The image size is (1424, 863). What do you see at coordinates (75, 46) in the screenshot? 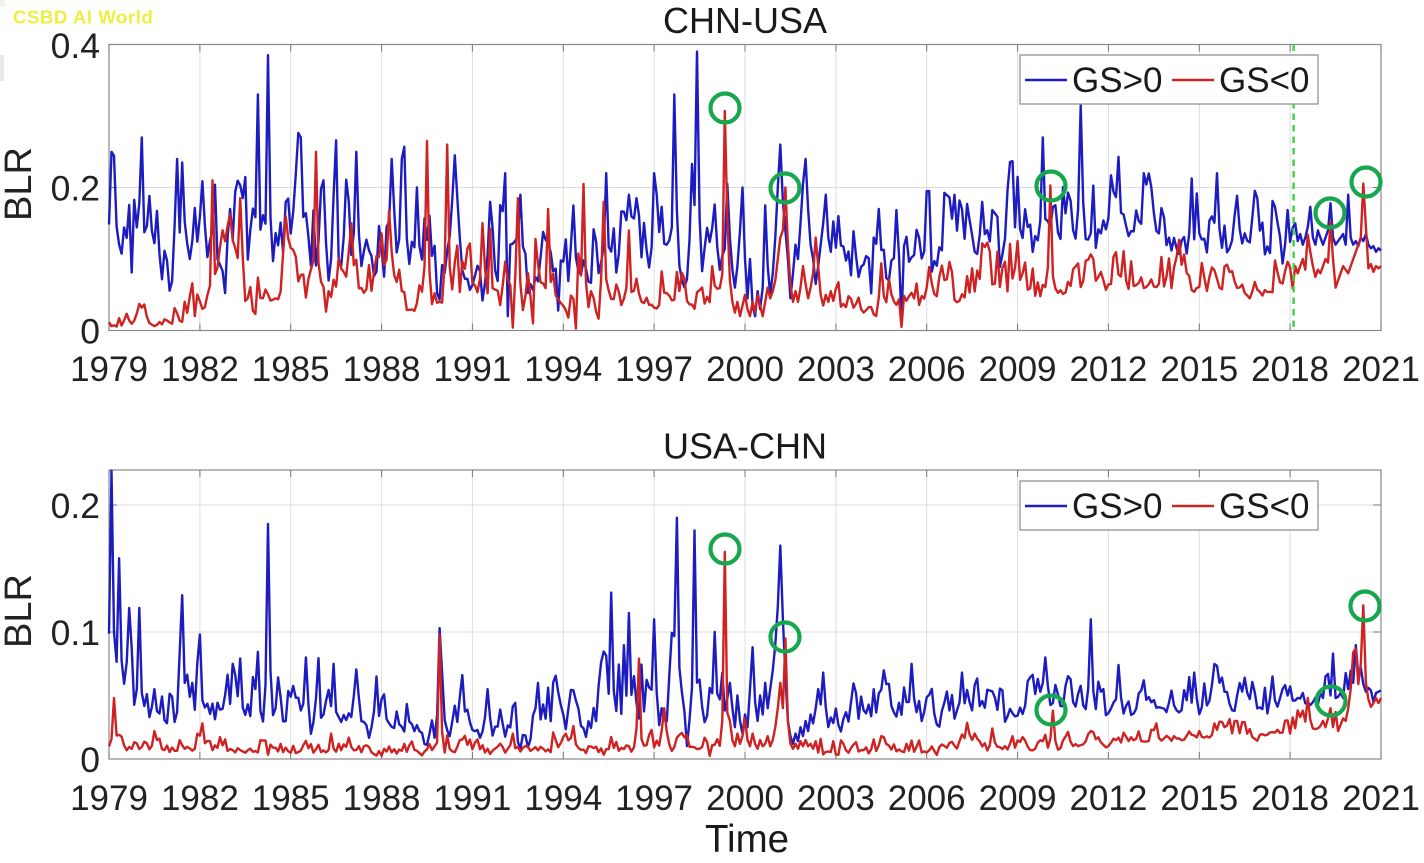
I see `svg-text: 0.4` at bounding box center [75, 46].